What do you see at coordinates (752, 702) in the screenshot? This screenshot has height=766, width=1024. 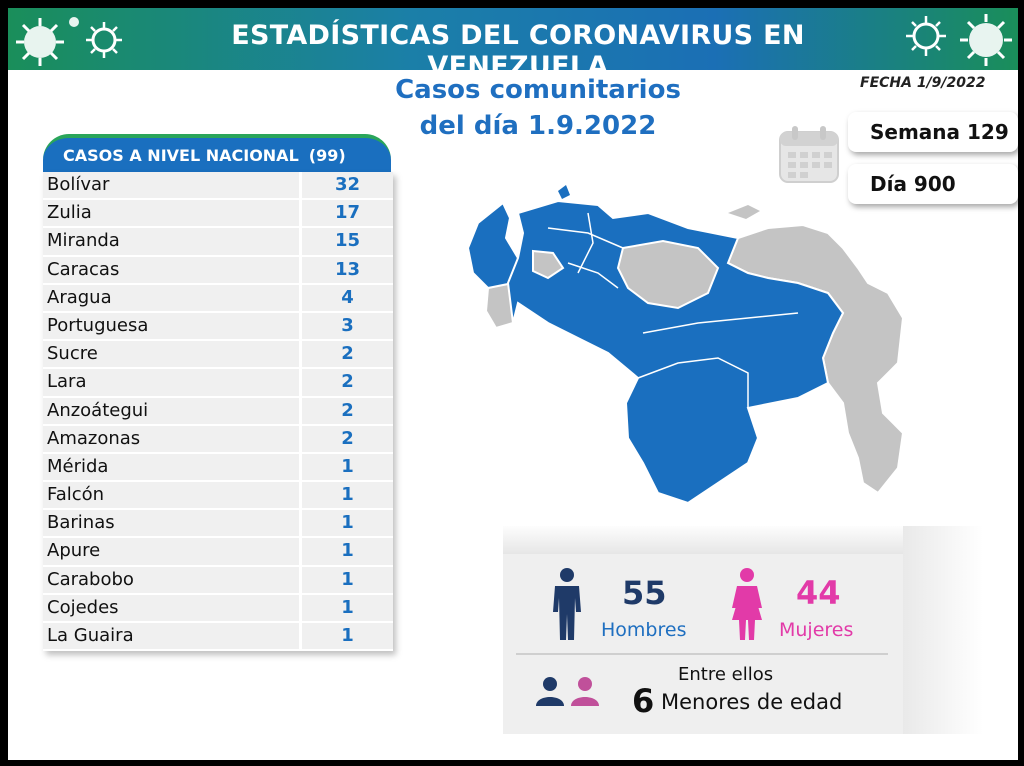 I see `minors-label: Menores de edad` at bounding box center [752, 702].